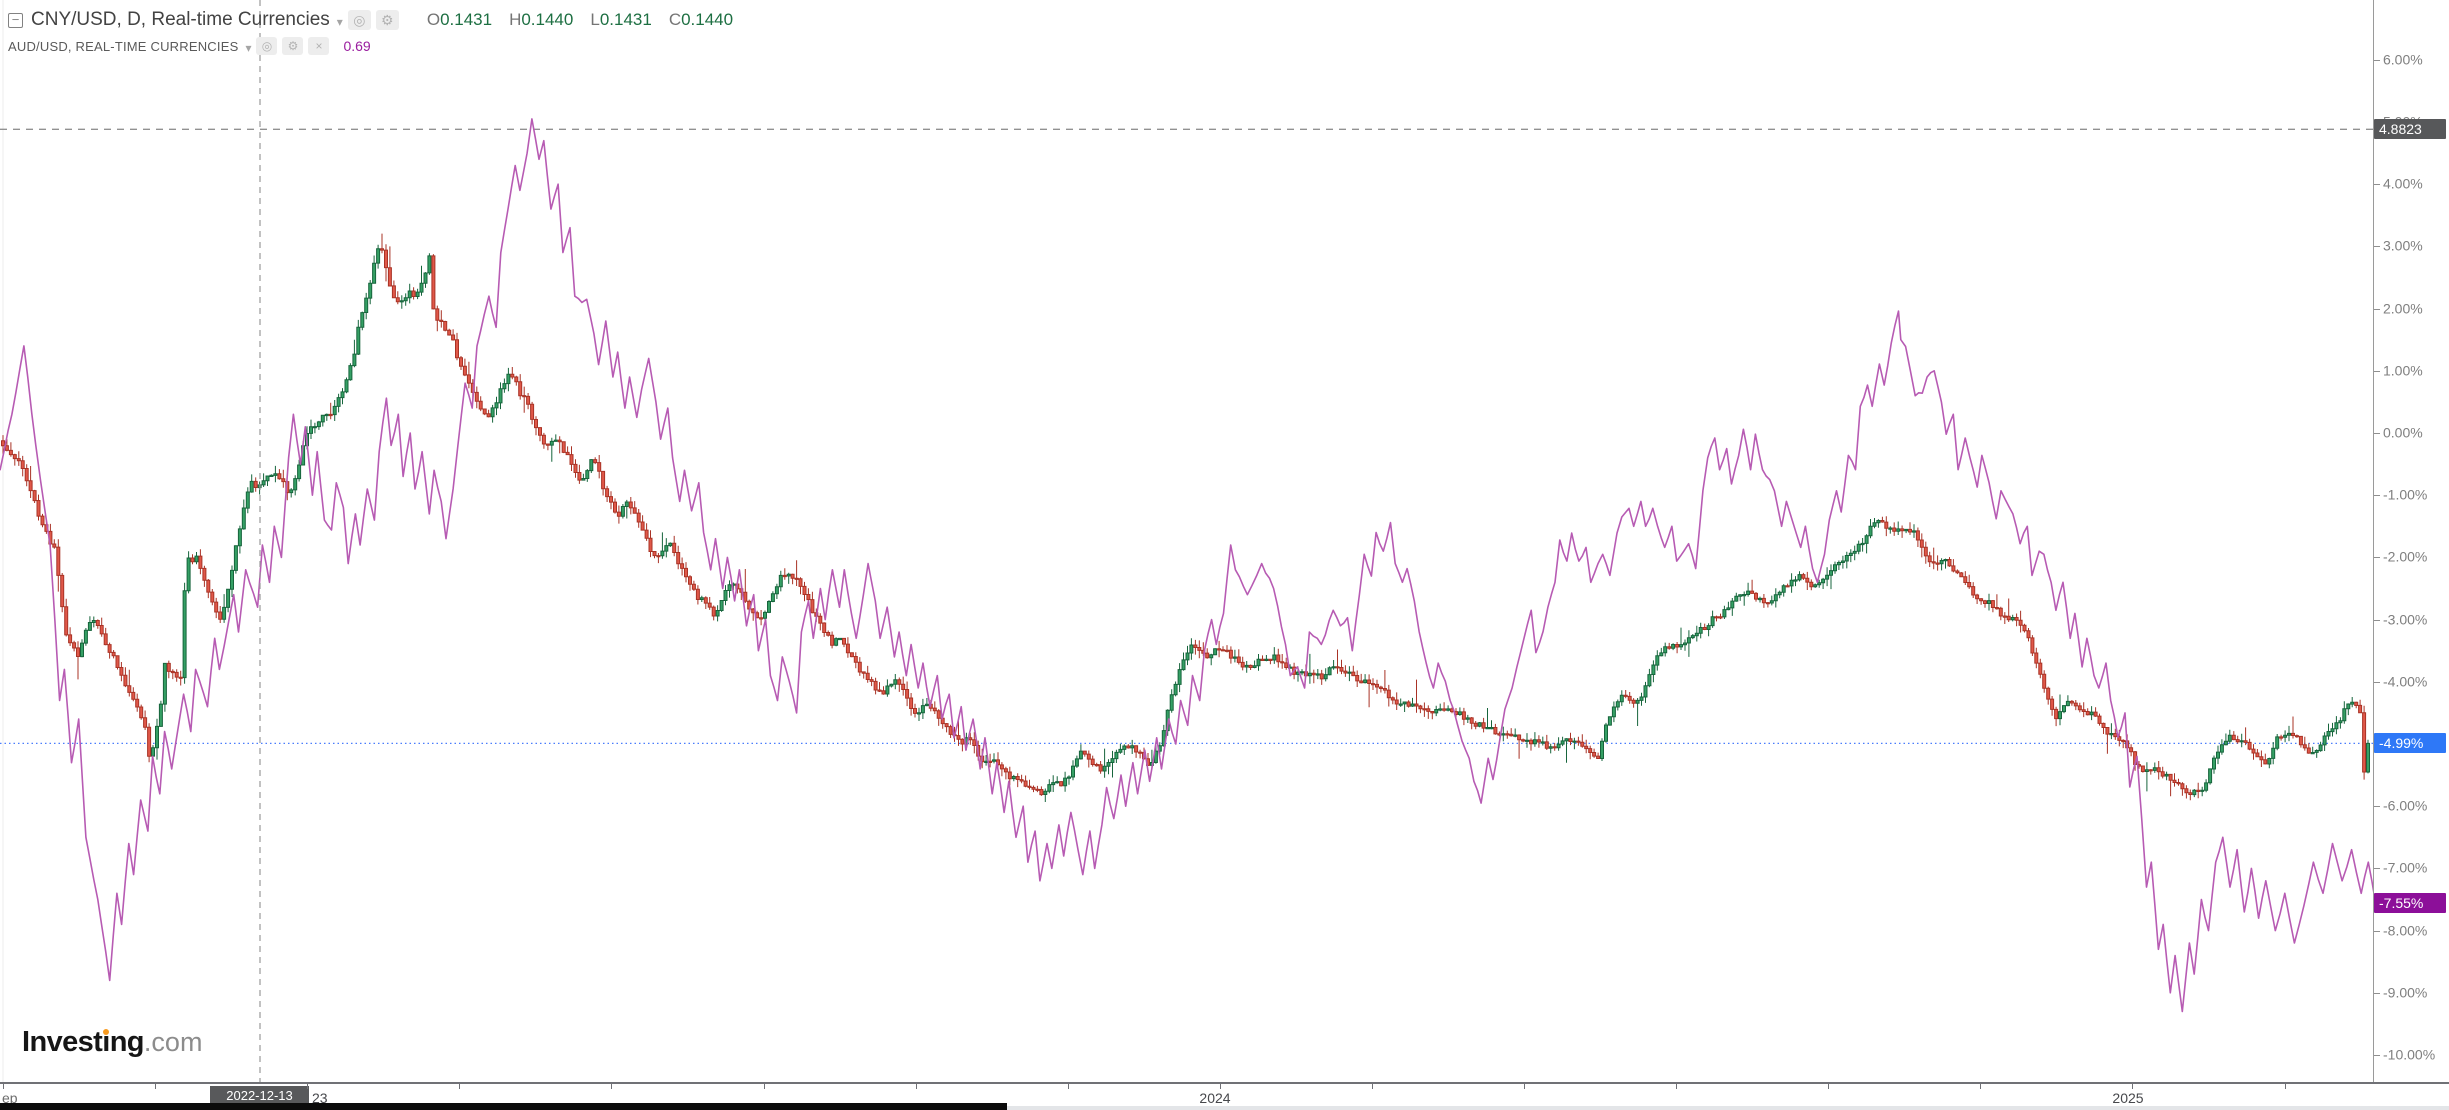  I want to click on time-axis-year-label: 2024, so click(1215, 1098).